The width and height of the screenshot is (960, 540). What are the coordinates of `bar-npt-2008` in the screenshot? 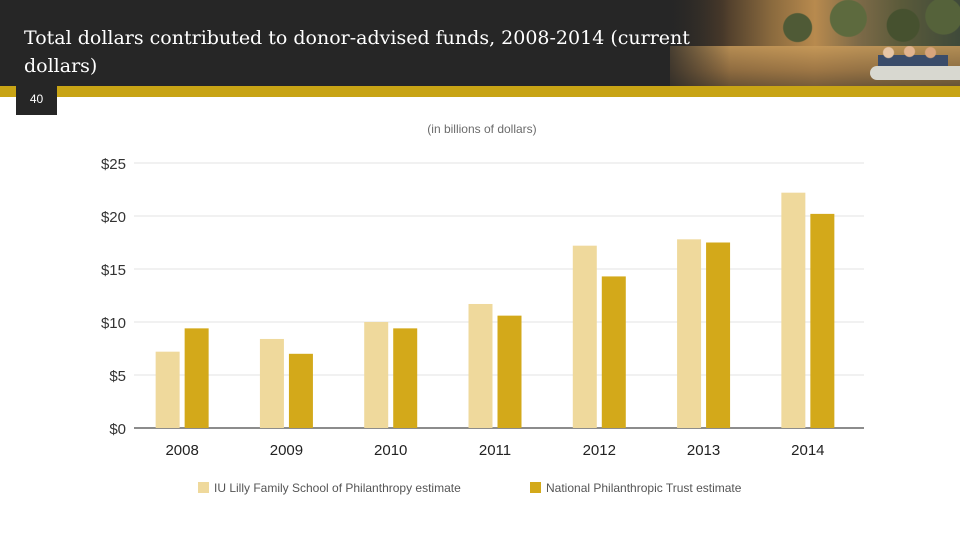 It's located at (196, 378).